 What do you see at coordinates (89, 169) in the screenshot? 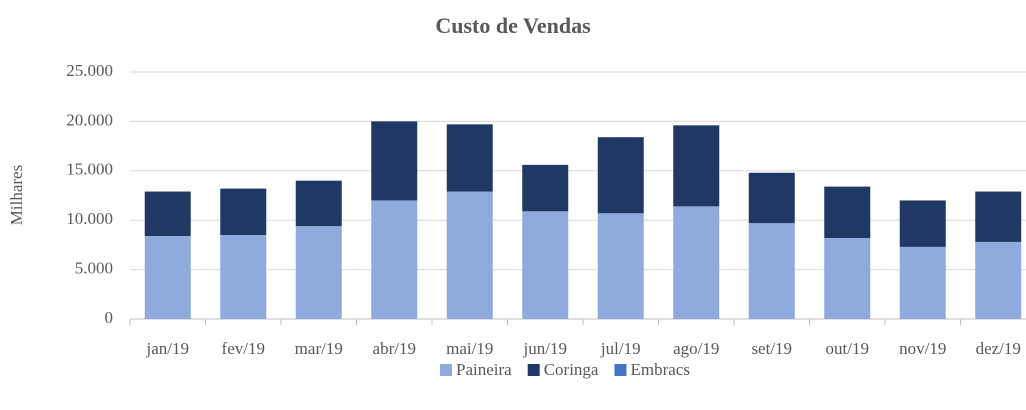
I see `y-tick-label: 15.000` at bounding box center [89, 169].